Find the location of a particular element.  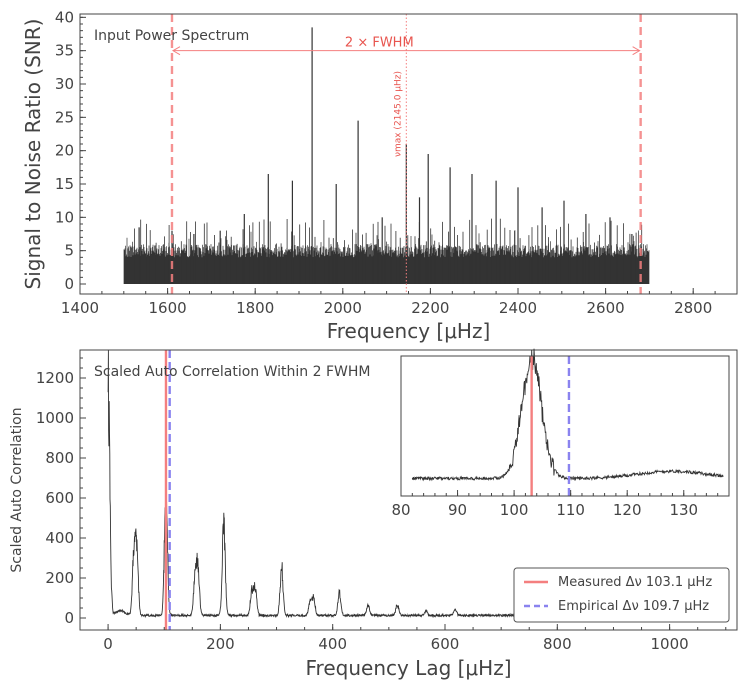

autocorrelation-inset: 80 90 100 110 120 130 is located at coordinates (560, 433).